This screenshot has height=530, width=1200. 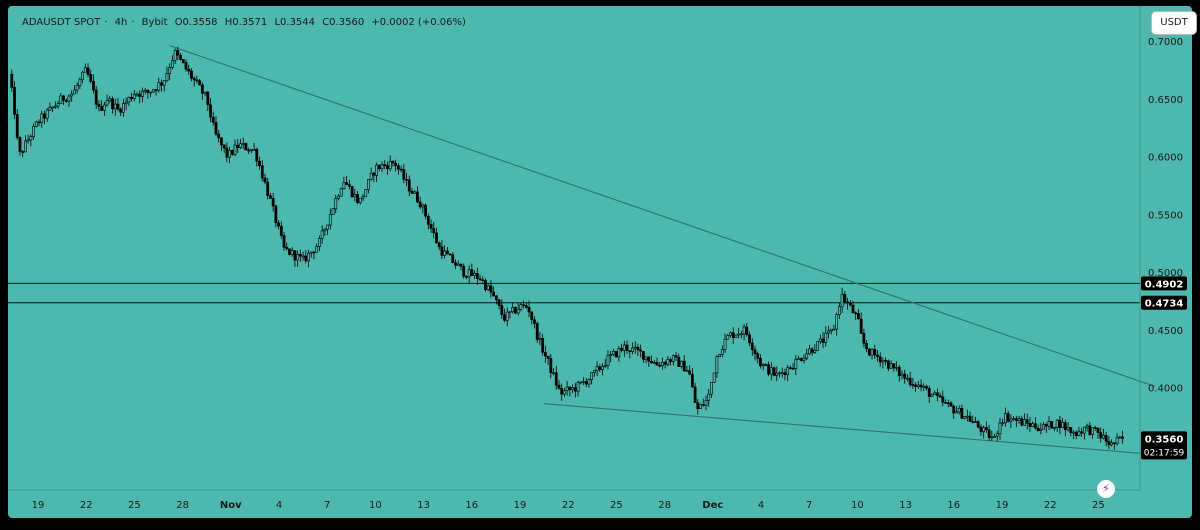 What do you see at coordinates (1174, 23) in the screenshot?
I see `currency-button: USDT` at bounding box center [1174, 23].